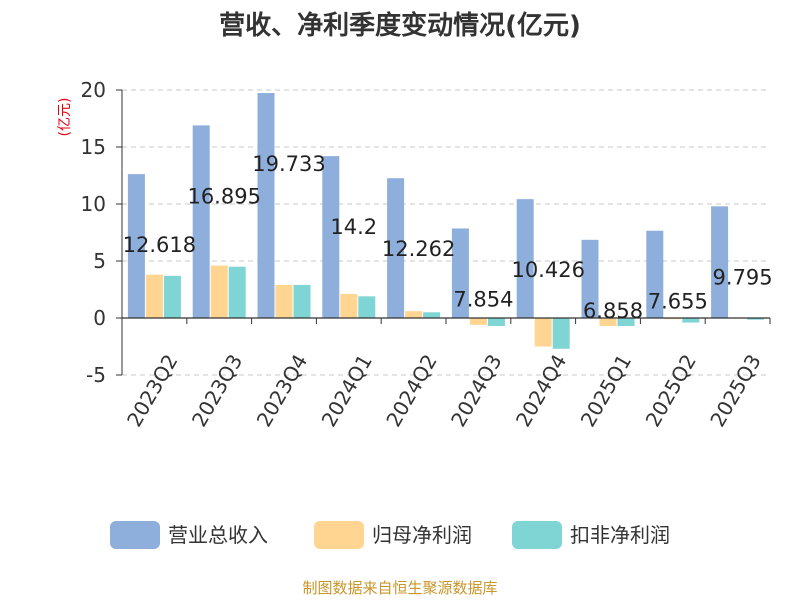  What do you see at coordinates (223, 196) in the screenshot?
I see `data-label: 16.895` at bounding box center [223, 196].